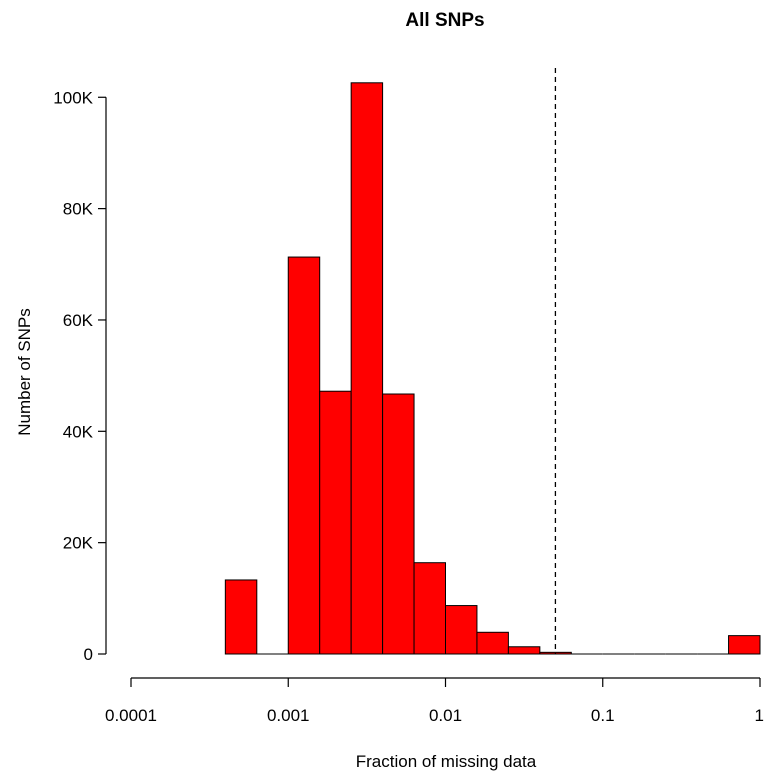 Image resolution: width=765 pixels, height=775 pixels. I want to click on y-tick-label-3: 60K, so click(78, 320).